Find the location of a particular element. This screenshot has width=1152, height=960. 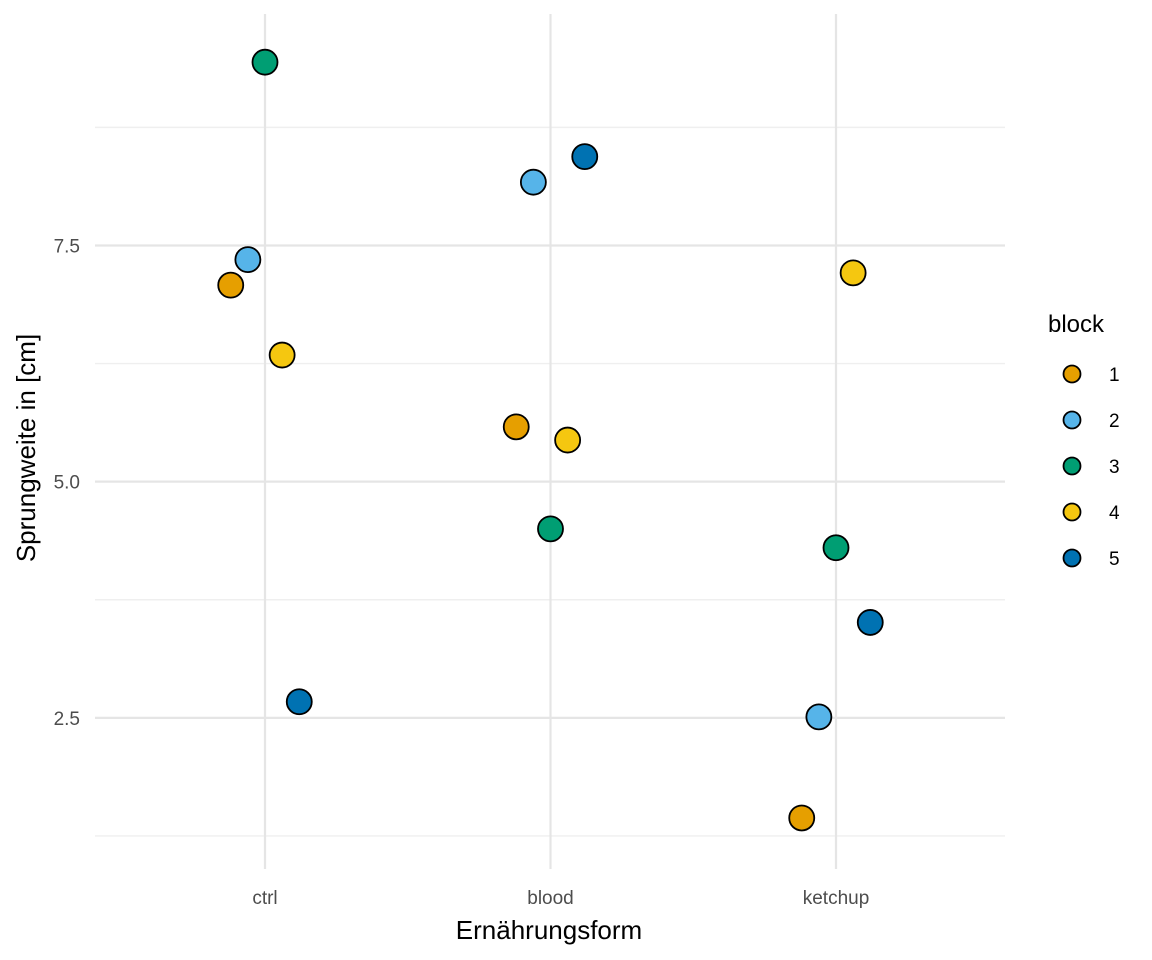

legend-title: block is located at coordinates (1076, 324).